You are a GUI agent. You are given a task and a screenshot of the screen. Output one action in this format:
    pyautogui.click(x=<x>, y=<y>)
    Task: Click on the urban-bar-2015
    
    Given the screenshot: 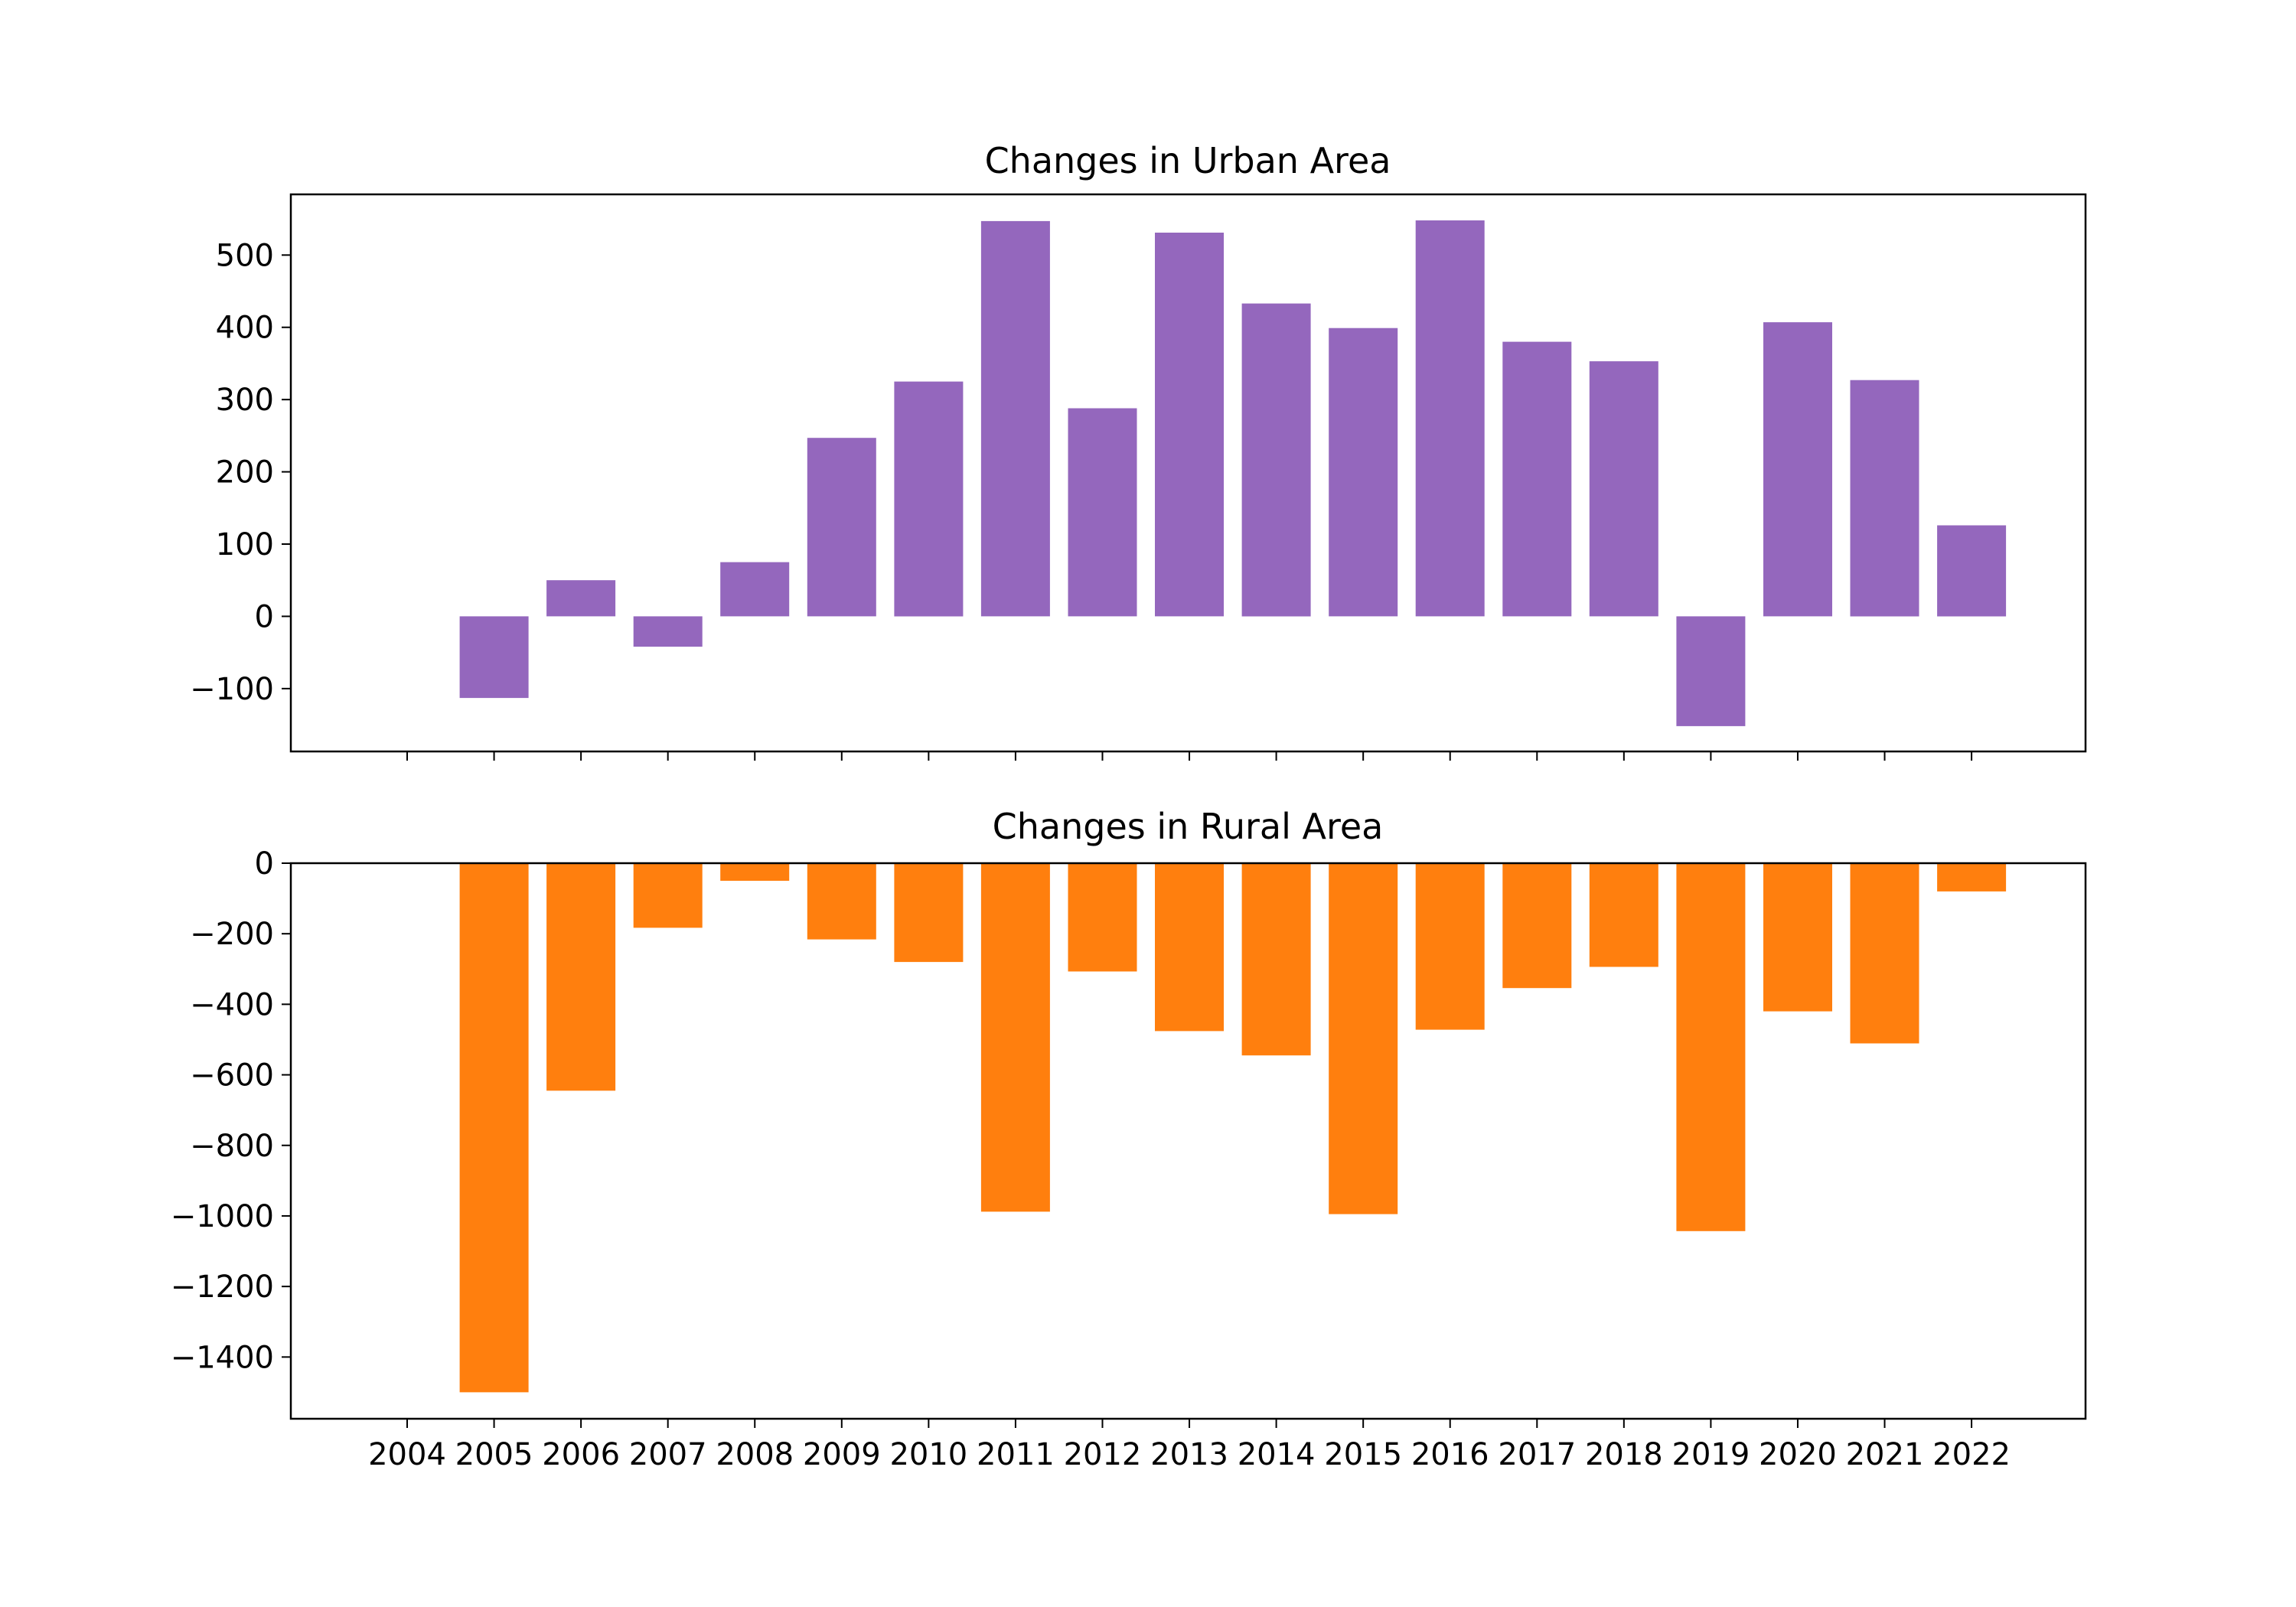 What is the action you would take?
    pyautogui.click(x=1363, y=472)
    